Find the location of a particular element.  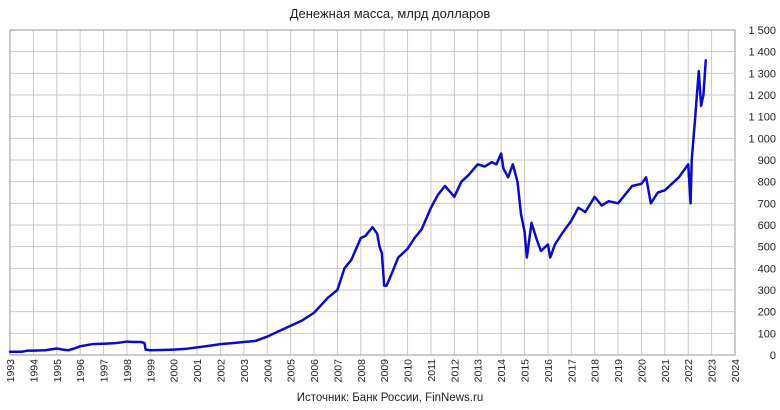

x-tick-label: 2024 is located at coordinates (736, 371).